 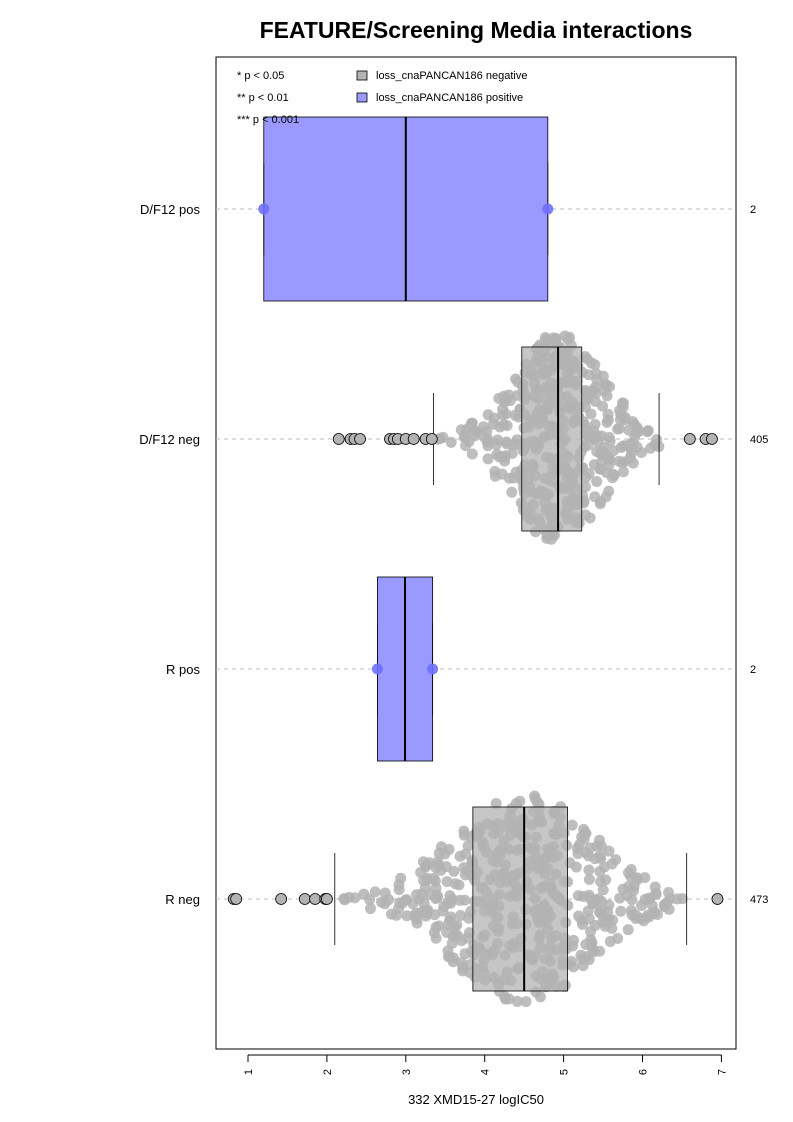 I want to click on x-axis-label: 332 XMD15-27 logIC50, so click(x=476, y=1099).